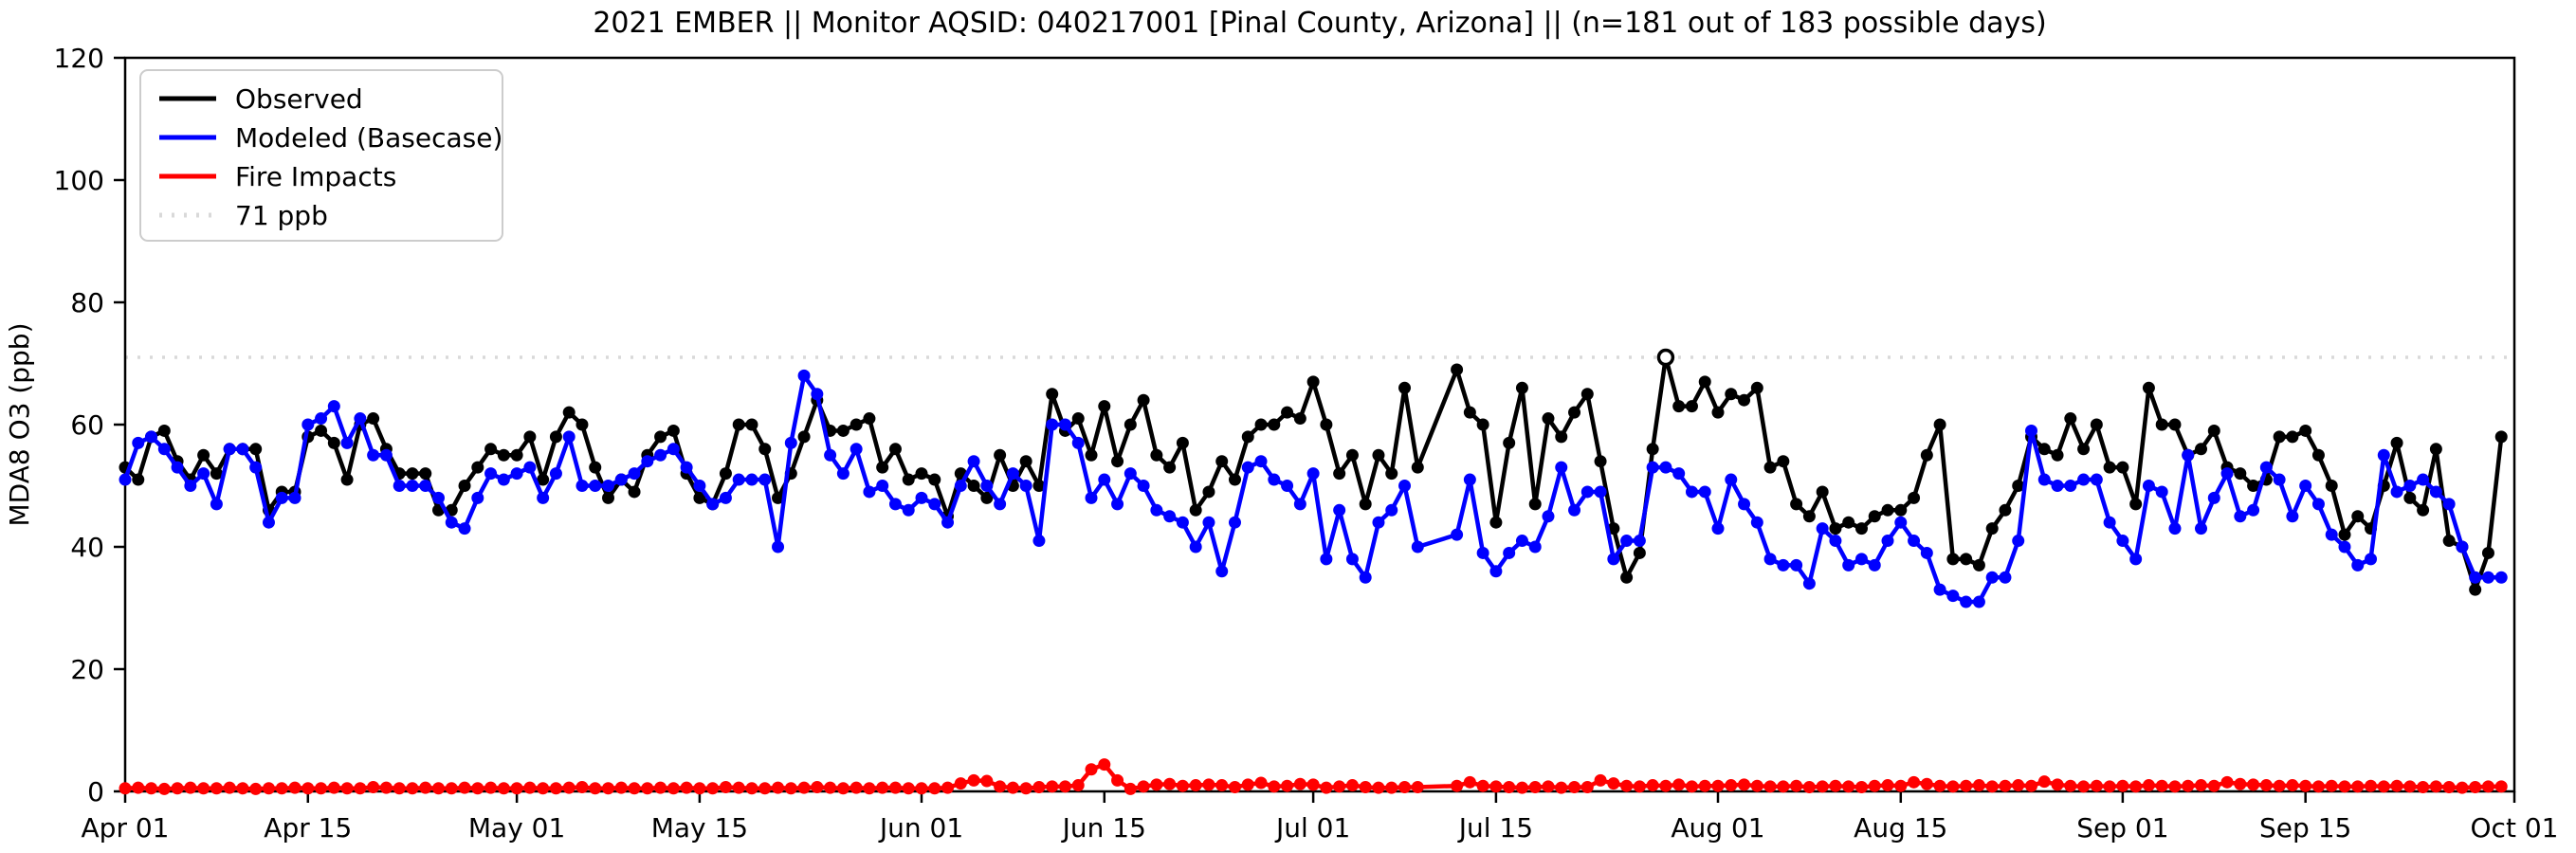  I want to click on y-tick-label: 100, so click(79, 180).